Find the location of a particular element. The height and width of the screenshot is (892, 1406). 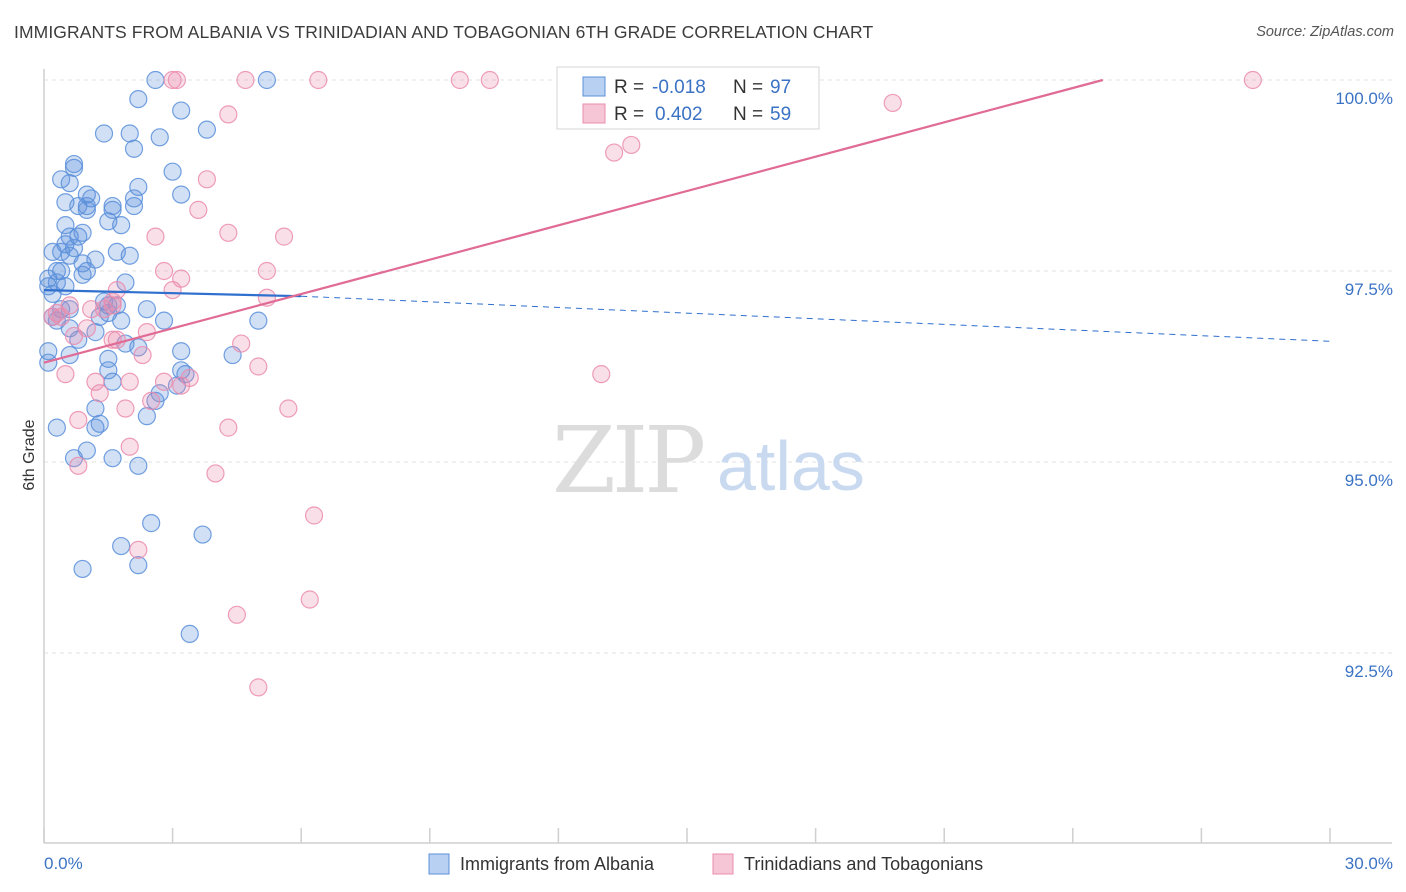

x-tick-label-min: 0.0% is located at coordinates (63, 863).